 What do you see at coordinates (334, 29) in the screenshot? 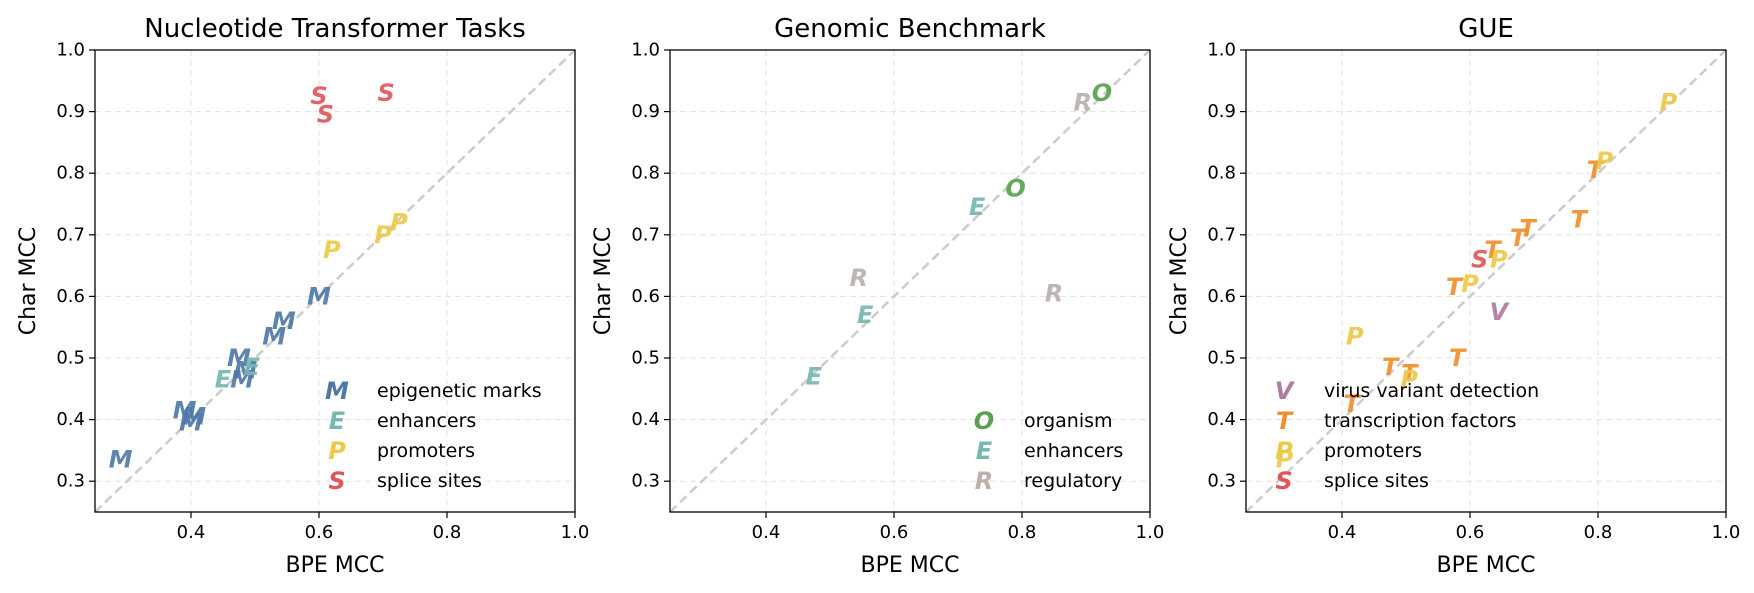
I see `chart-title: Nucleotide Transformer Tasks` at bounding box center [334, 29].